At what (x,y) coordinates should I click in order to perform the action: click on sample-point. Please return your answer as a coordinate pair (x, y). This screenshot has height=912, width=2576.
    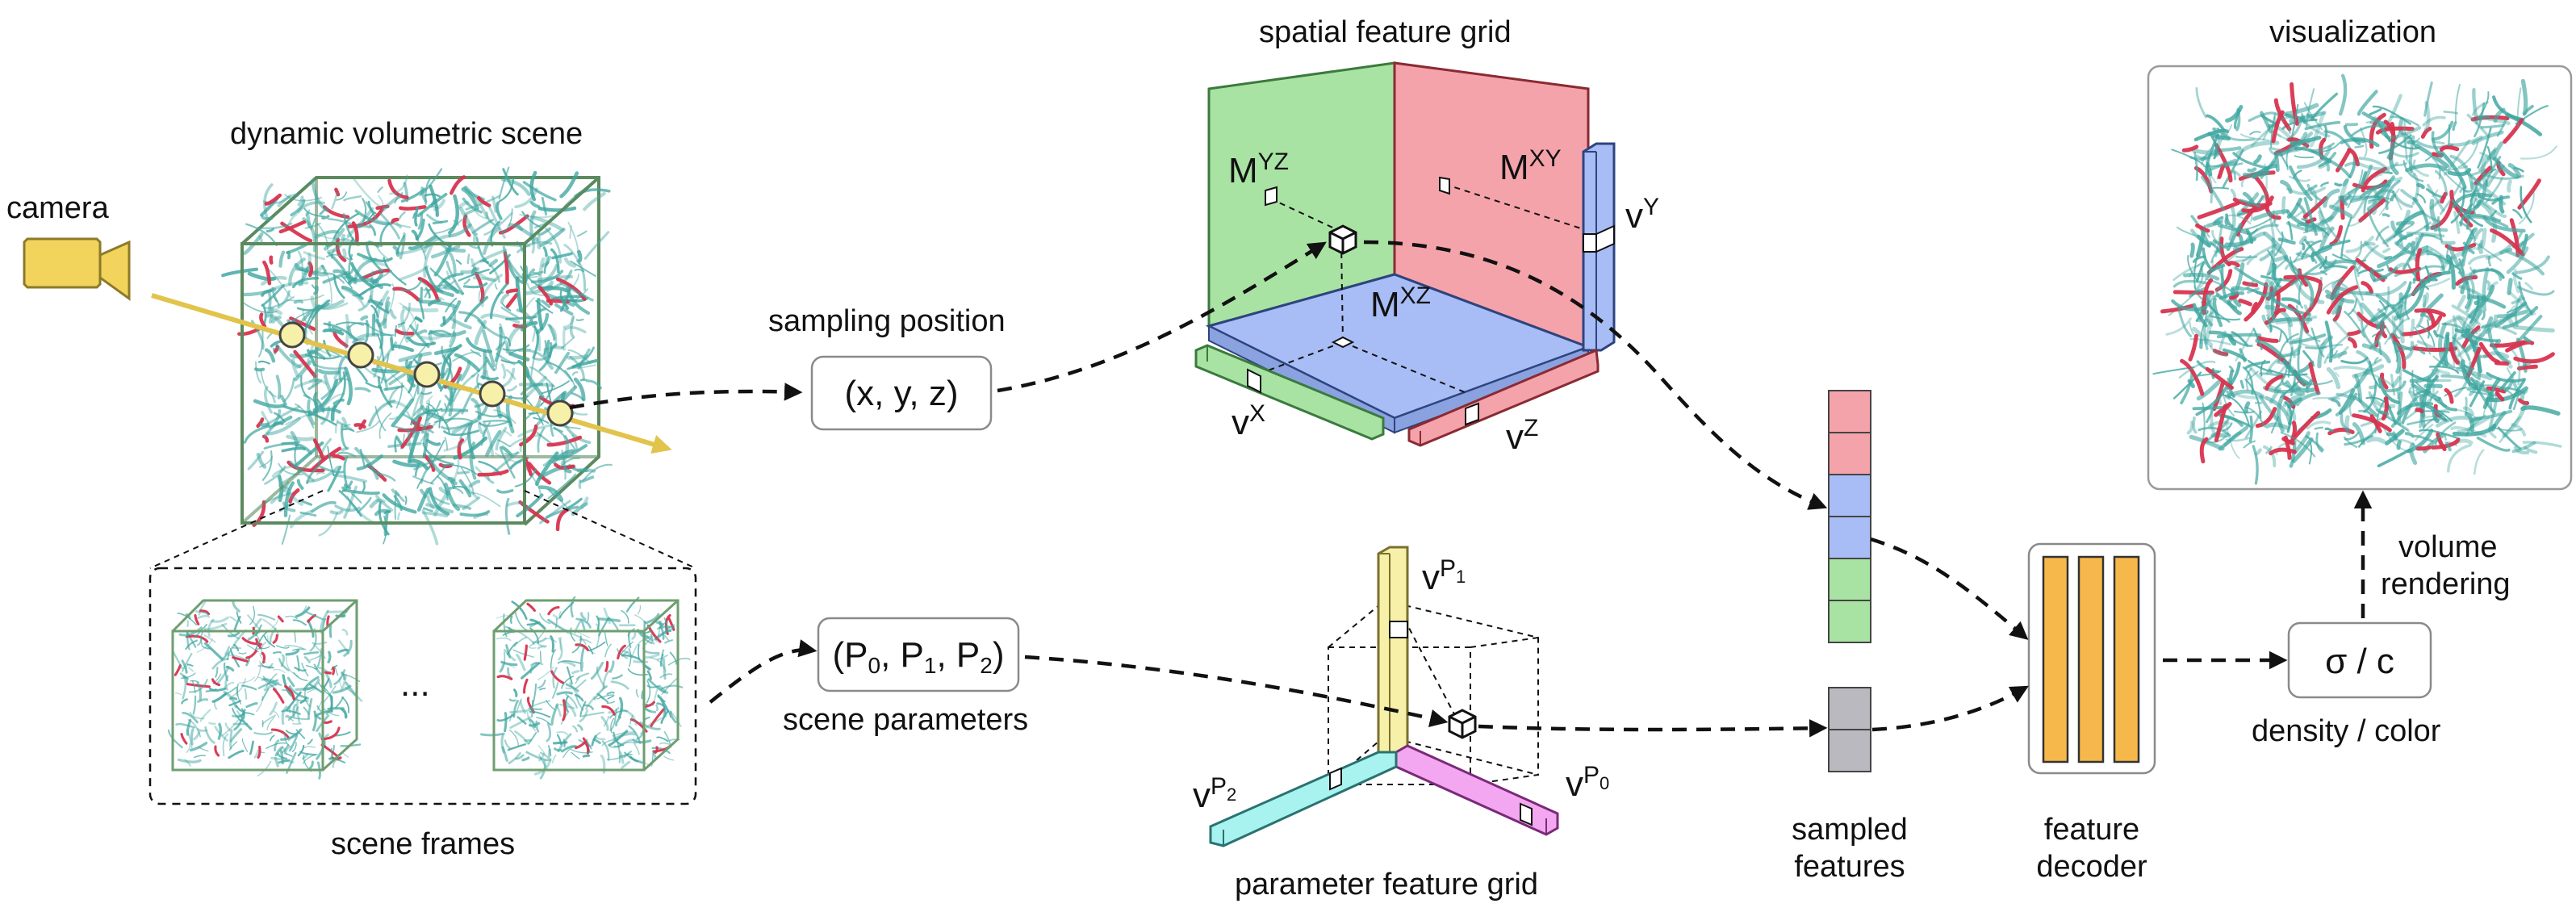
    Looking at the image, I should click on (427, 374).